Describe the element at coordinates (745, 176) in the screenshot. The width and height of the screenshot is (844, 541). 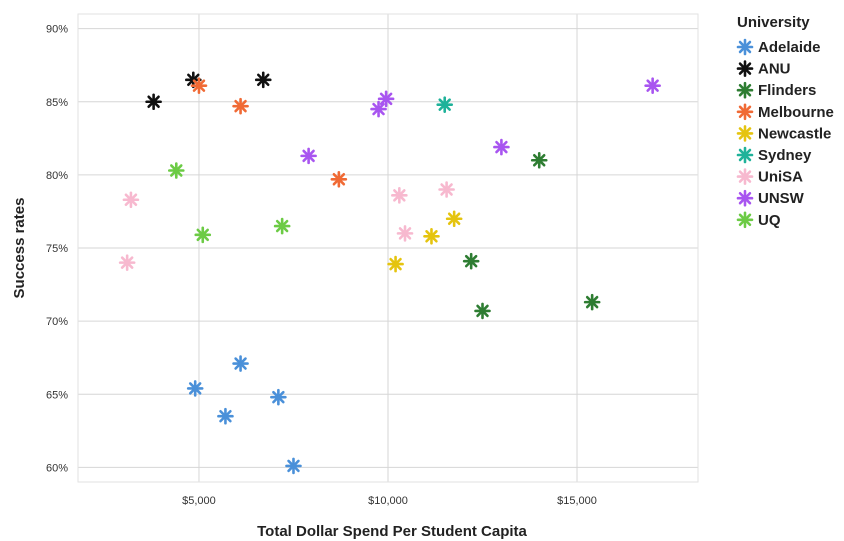
I see `legend-marker-unisa` at that location.